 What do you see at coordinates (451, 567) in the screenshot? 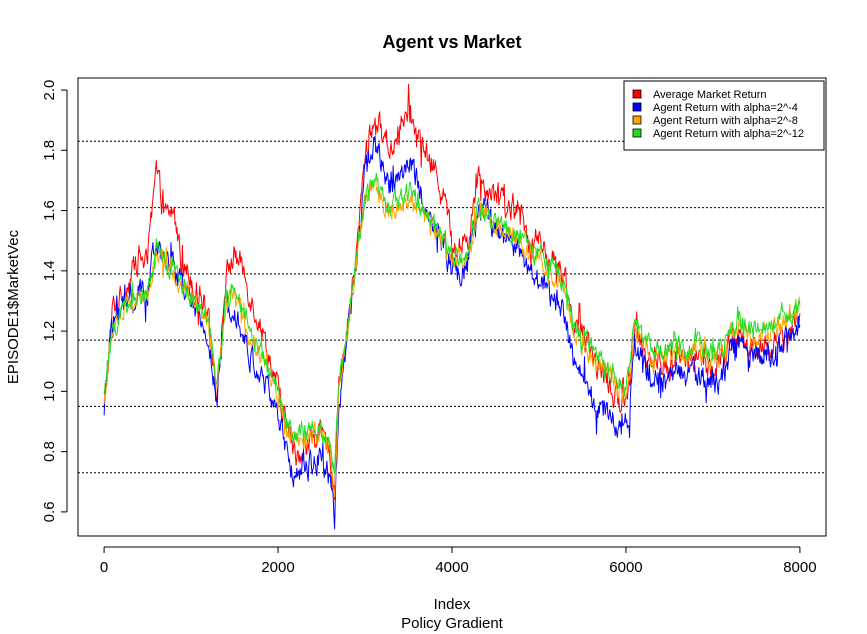
I see `x-tick-label: 4000` at bounding box center [451, 567].